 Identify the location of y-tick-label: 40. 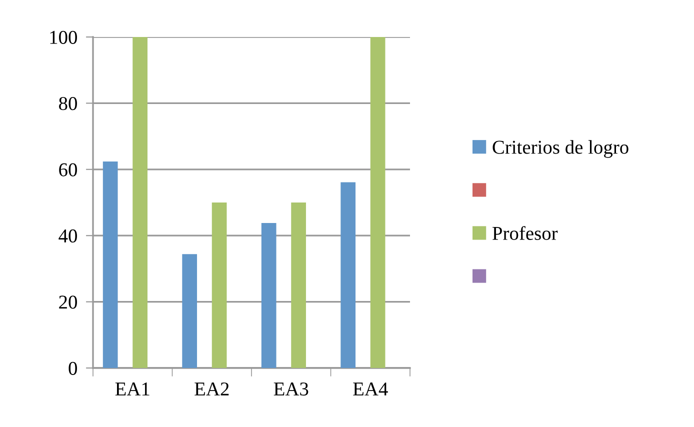
(67, 236).